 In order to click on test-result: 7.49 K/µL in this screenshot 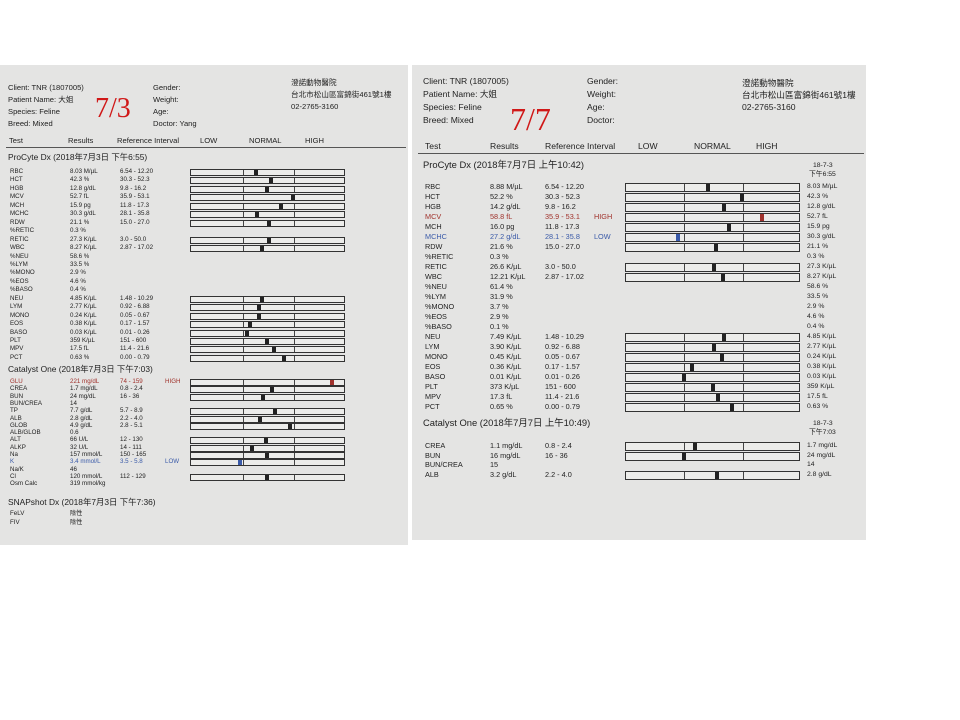, I will do `click(506, 336)`.